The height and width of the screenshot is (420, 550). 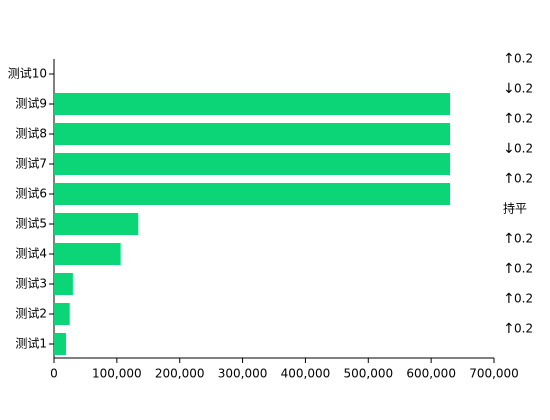 I want to click on y-tick-label: 测试3, so click(x=31, y=283).